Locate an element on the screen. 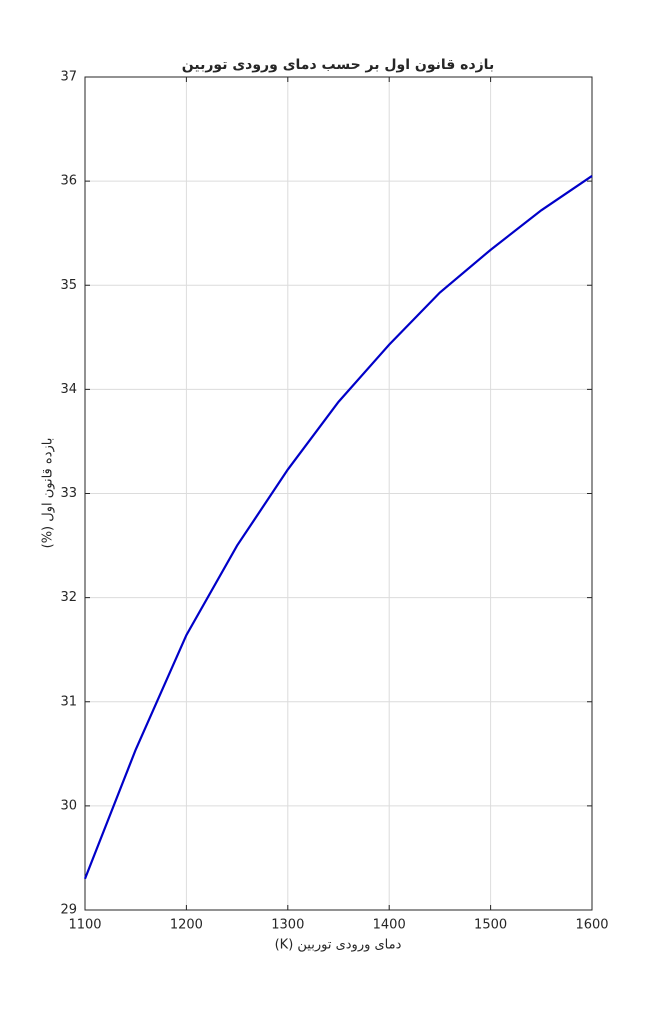 The height and width of the screenshot is (1024, 654). y-axis-label: بازده قانون اول (%) is located at coordinates (48, 493).